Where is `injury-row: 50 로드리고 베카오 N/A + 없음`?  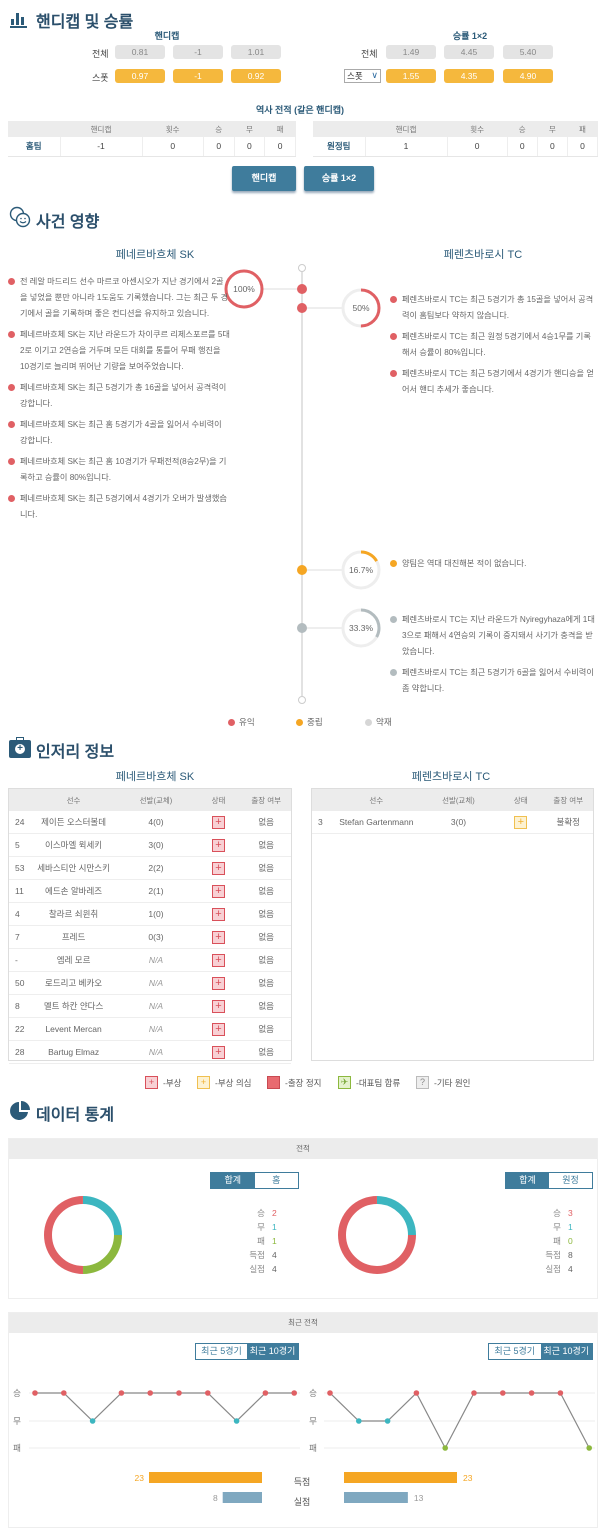
injury-row: 50 로드리고 베카오 N/A + 없음 is located at coordinates (150, 983).